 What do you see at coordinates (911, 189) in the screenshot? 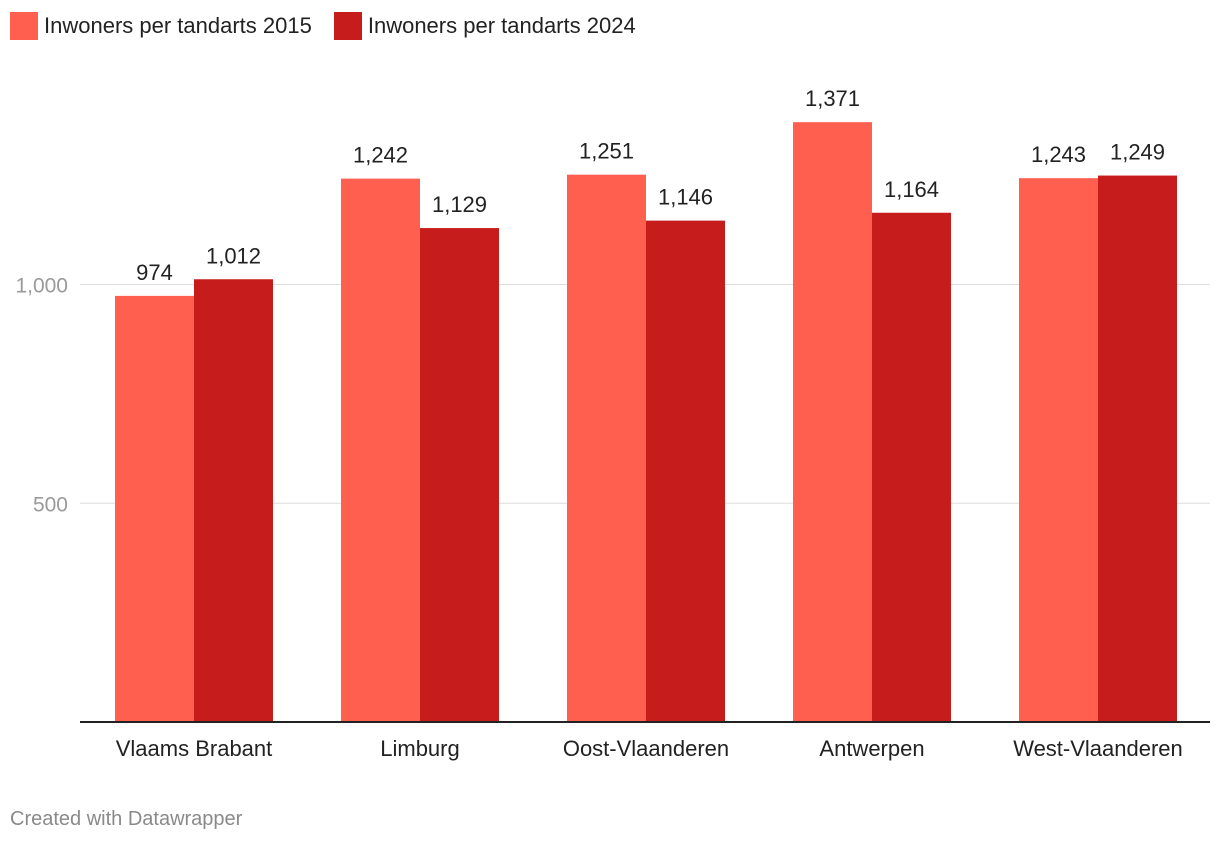
I see `data-label: 1,164` at bounding box center [911, 189].